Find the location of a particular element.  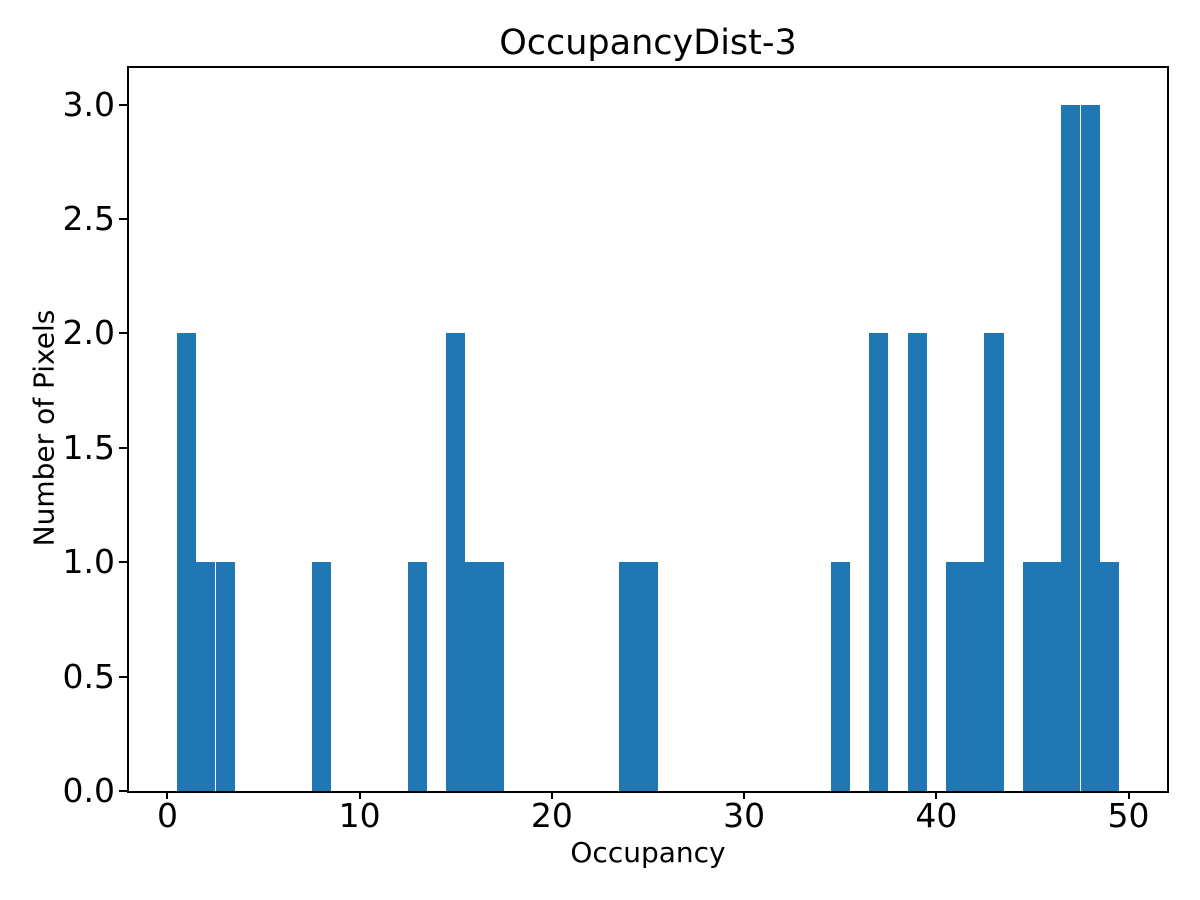

y-tick-label: 0.0 is located at coordinates (88, 790).